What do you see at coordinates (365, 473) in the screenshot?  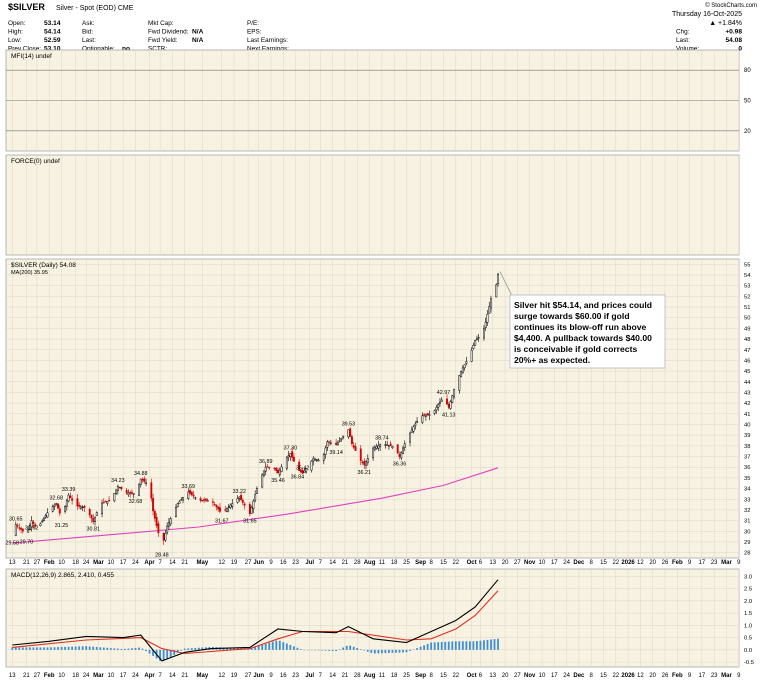 I see `price-data-label: 36.21` at bounding box center [365, 473].